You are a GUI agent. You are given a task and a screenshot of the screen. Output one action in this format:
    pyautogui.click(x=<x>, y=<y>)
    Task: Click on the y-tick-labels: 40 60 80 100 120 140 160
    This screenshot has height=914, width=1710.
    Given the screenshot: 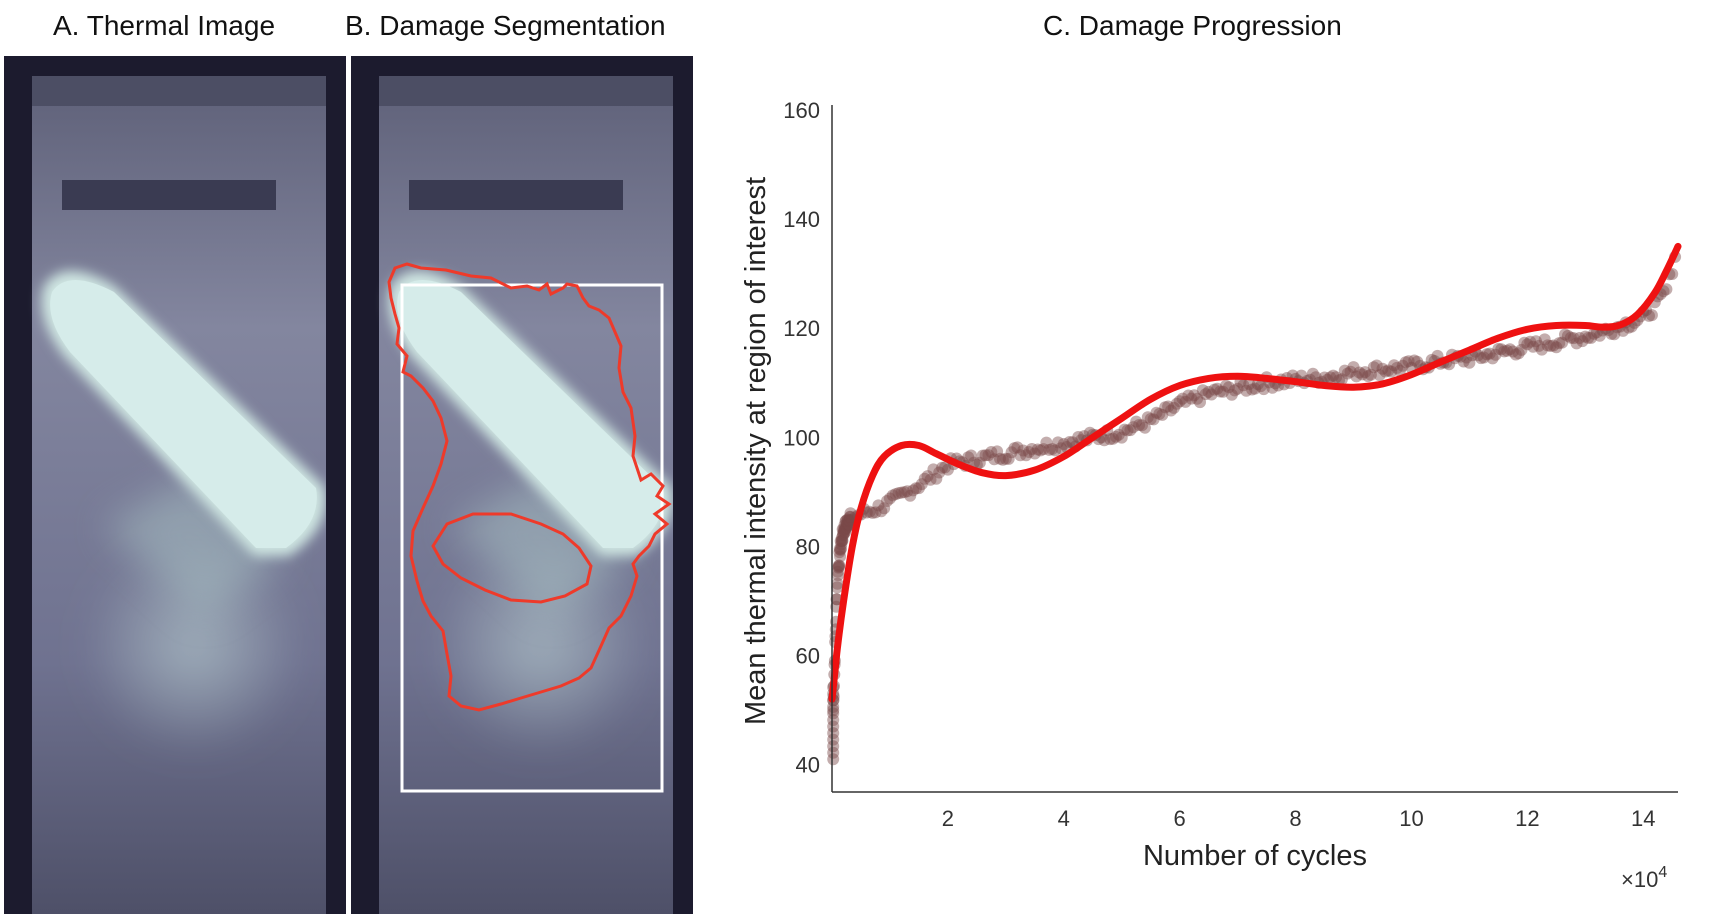 What is the action you would take?
    pyautogui.click(x=801, y=438)
    